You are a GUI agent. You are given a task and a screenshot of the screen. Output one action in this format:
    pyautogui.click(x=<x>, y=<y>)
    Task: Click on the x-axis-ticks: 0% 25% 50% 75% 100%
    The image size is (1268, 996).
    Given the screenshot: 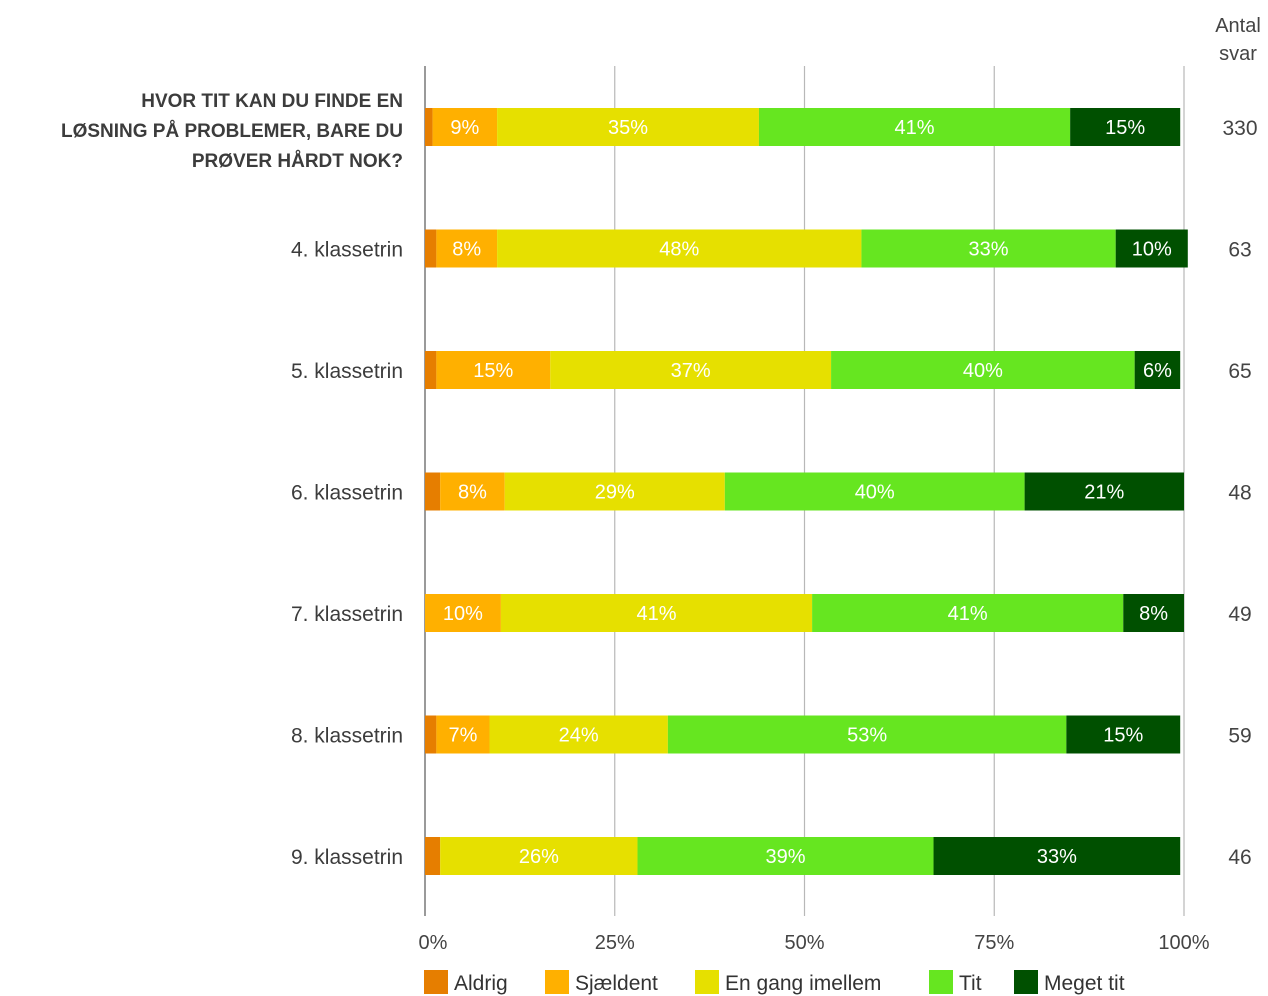 What is the action you would take?
    pyautogui.click(x=814, y=943)
    